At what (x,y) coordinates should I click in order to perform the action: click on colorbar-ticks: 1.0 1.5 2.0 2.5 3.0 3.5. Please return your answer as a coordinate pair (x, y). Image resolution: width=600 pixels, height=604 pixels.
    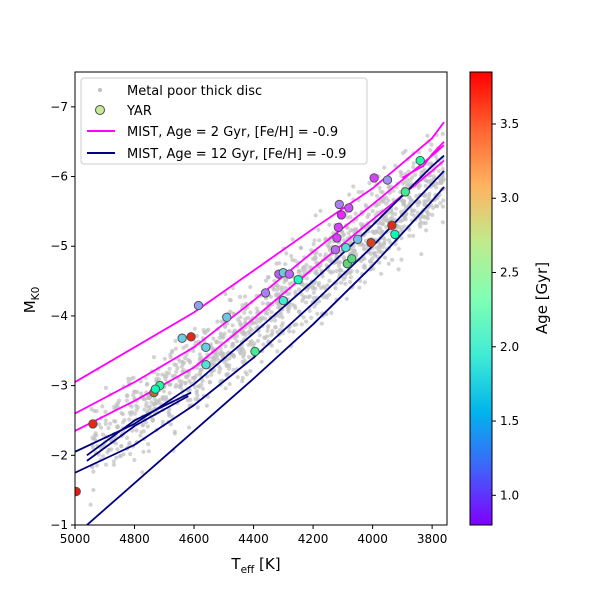
    Looking at the image, I should click on (505, 309).